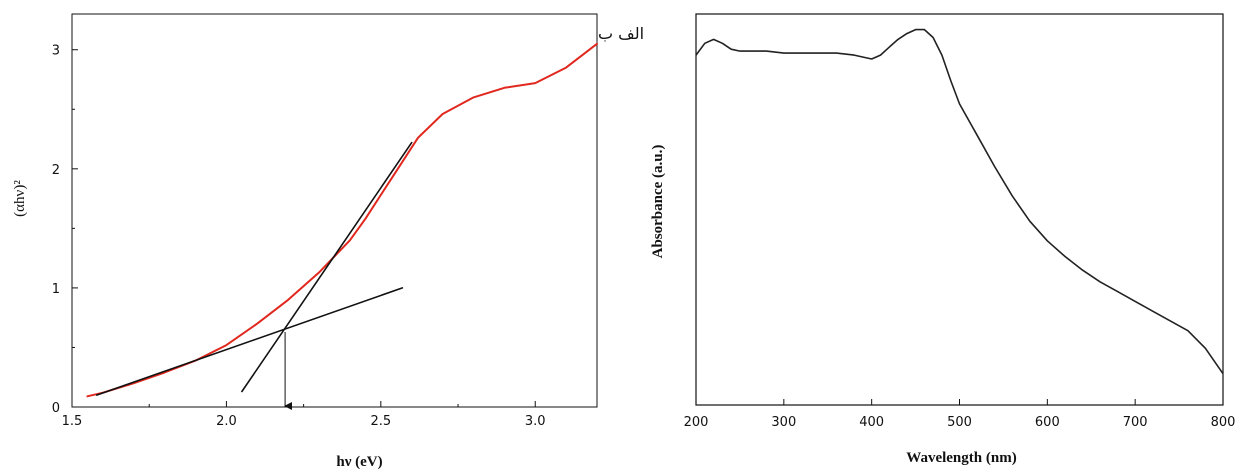 The width and height of the screenshot is (1243, 469). I want to click on chart2-ticks: 200 300 400 500 600 700 800, so click(960, 414).